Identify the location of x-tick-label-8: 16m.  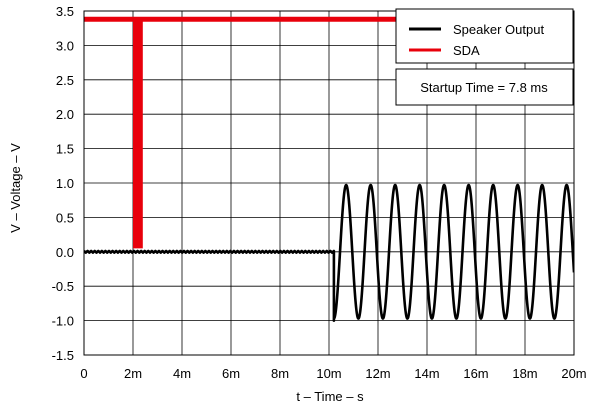
(475, 373).